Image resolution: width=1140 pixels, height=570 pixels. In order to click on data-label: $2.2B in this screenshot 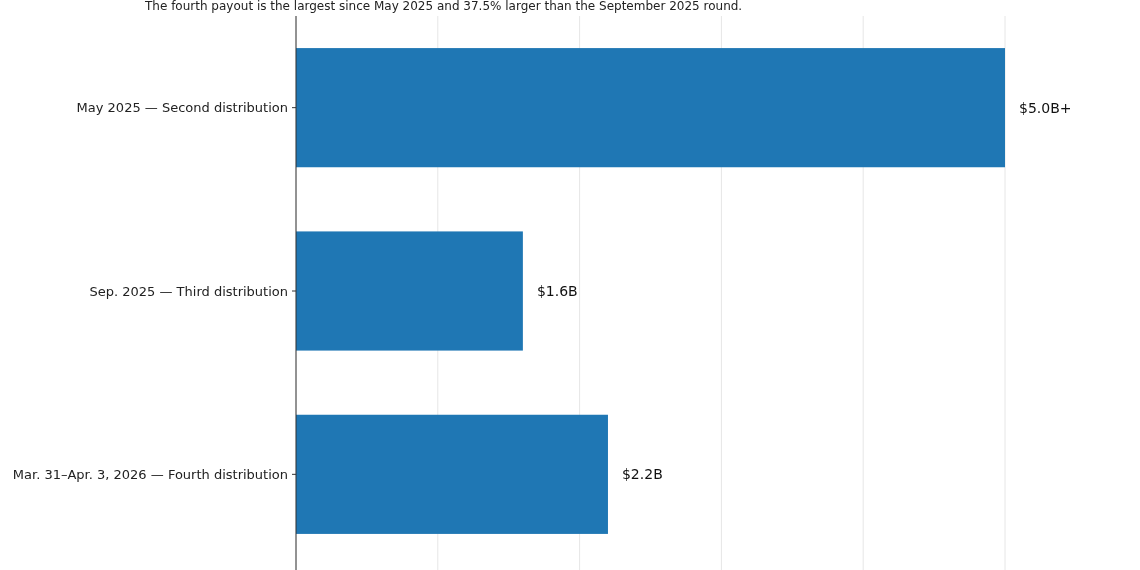, I will do `click(642, 474)`.